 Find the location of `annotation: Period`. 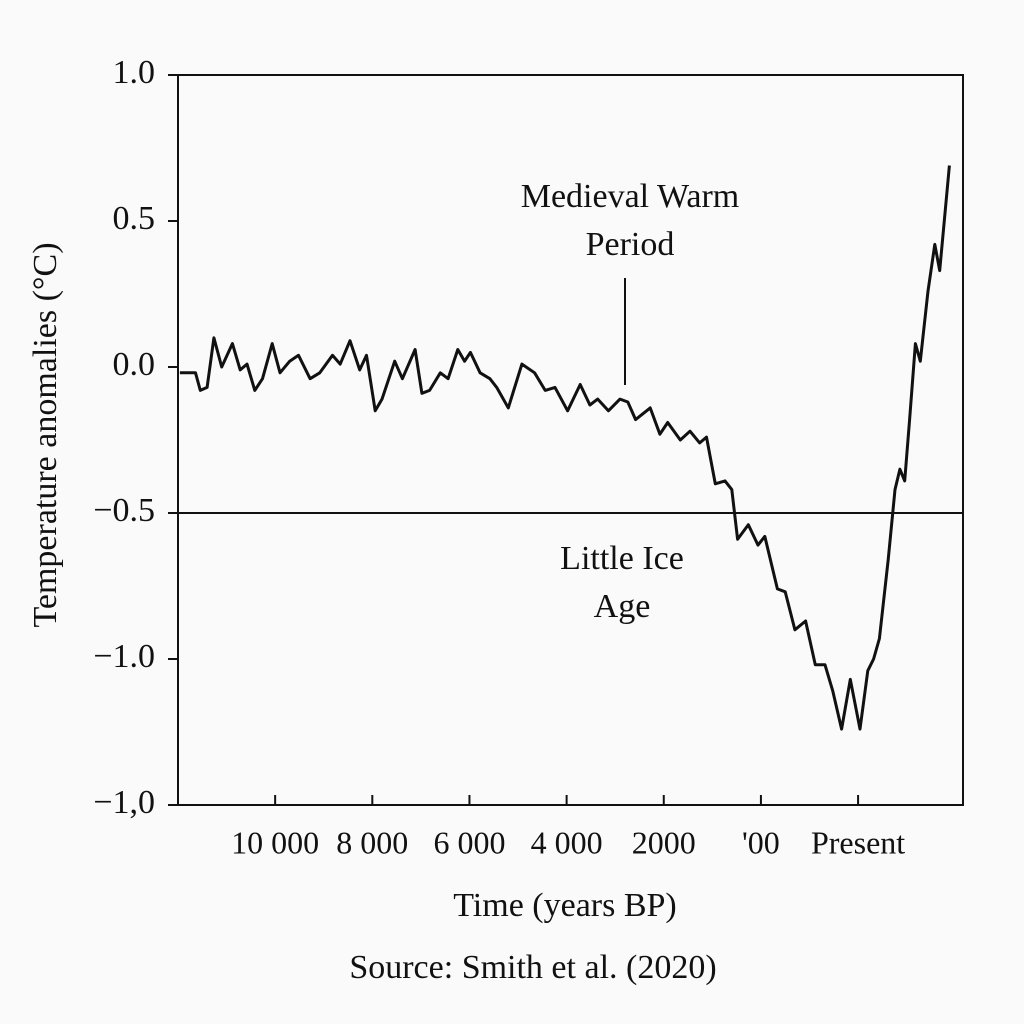

annotation: Period is located at coordinates (630, 244).